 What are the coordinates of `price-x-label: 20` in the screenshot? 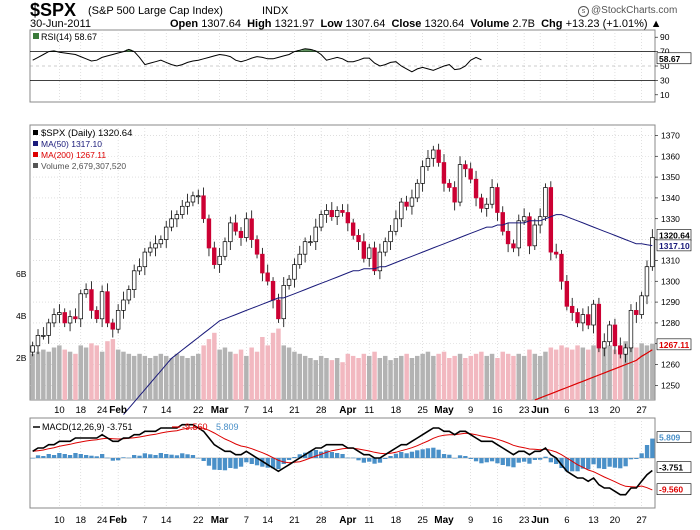 It's located at (615, 410).